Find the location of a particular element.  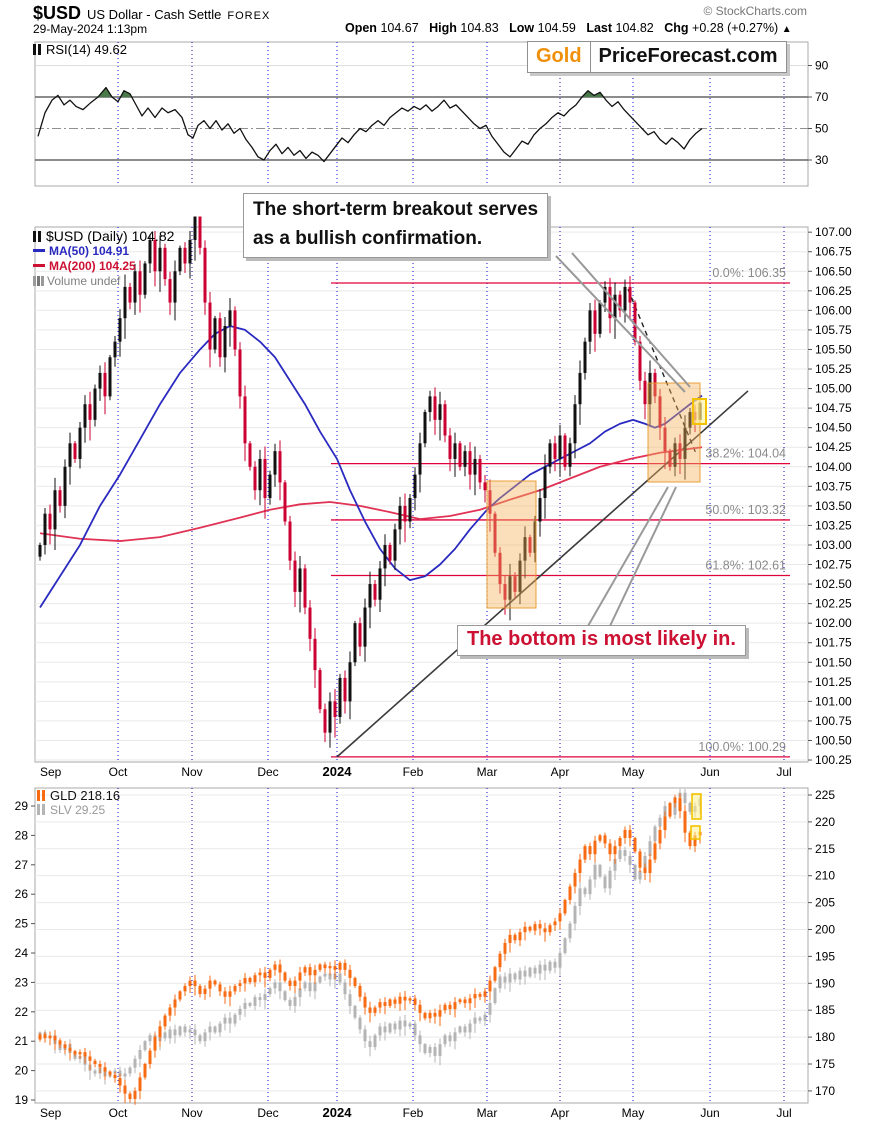

up-arrow-icon: ▲ is located at coordinates (786, 29).